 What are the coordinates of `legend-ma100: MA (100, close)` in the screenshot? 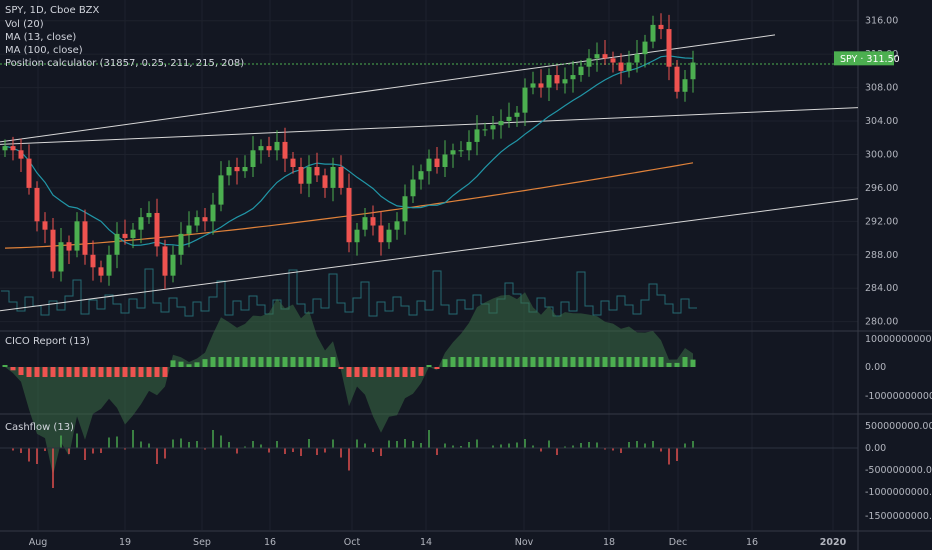 It's located at (44, 50).